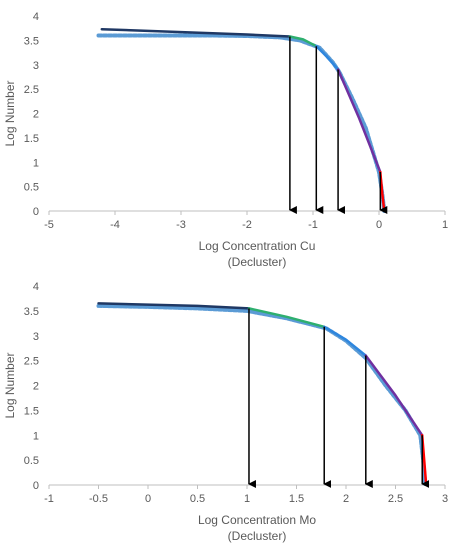  Describe the element at coordinates (257, 520) in the screenshot. I see `x-axis-title: Log Concentration Mo` at that location.